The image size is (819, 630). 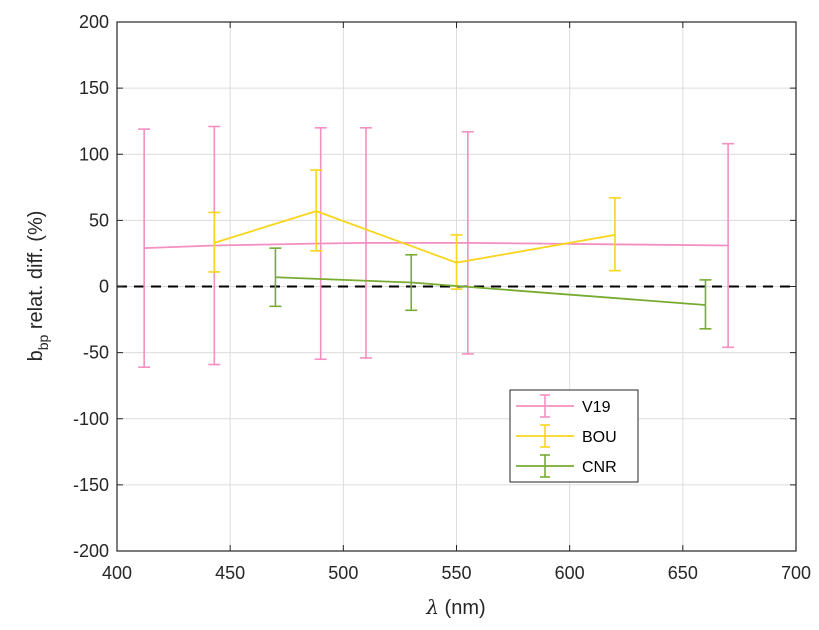 What do you see at coordinates (94, 88) in the screenshot?
I see `y-tick-label: 150` at bounding box center [94, 88].